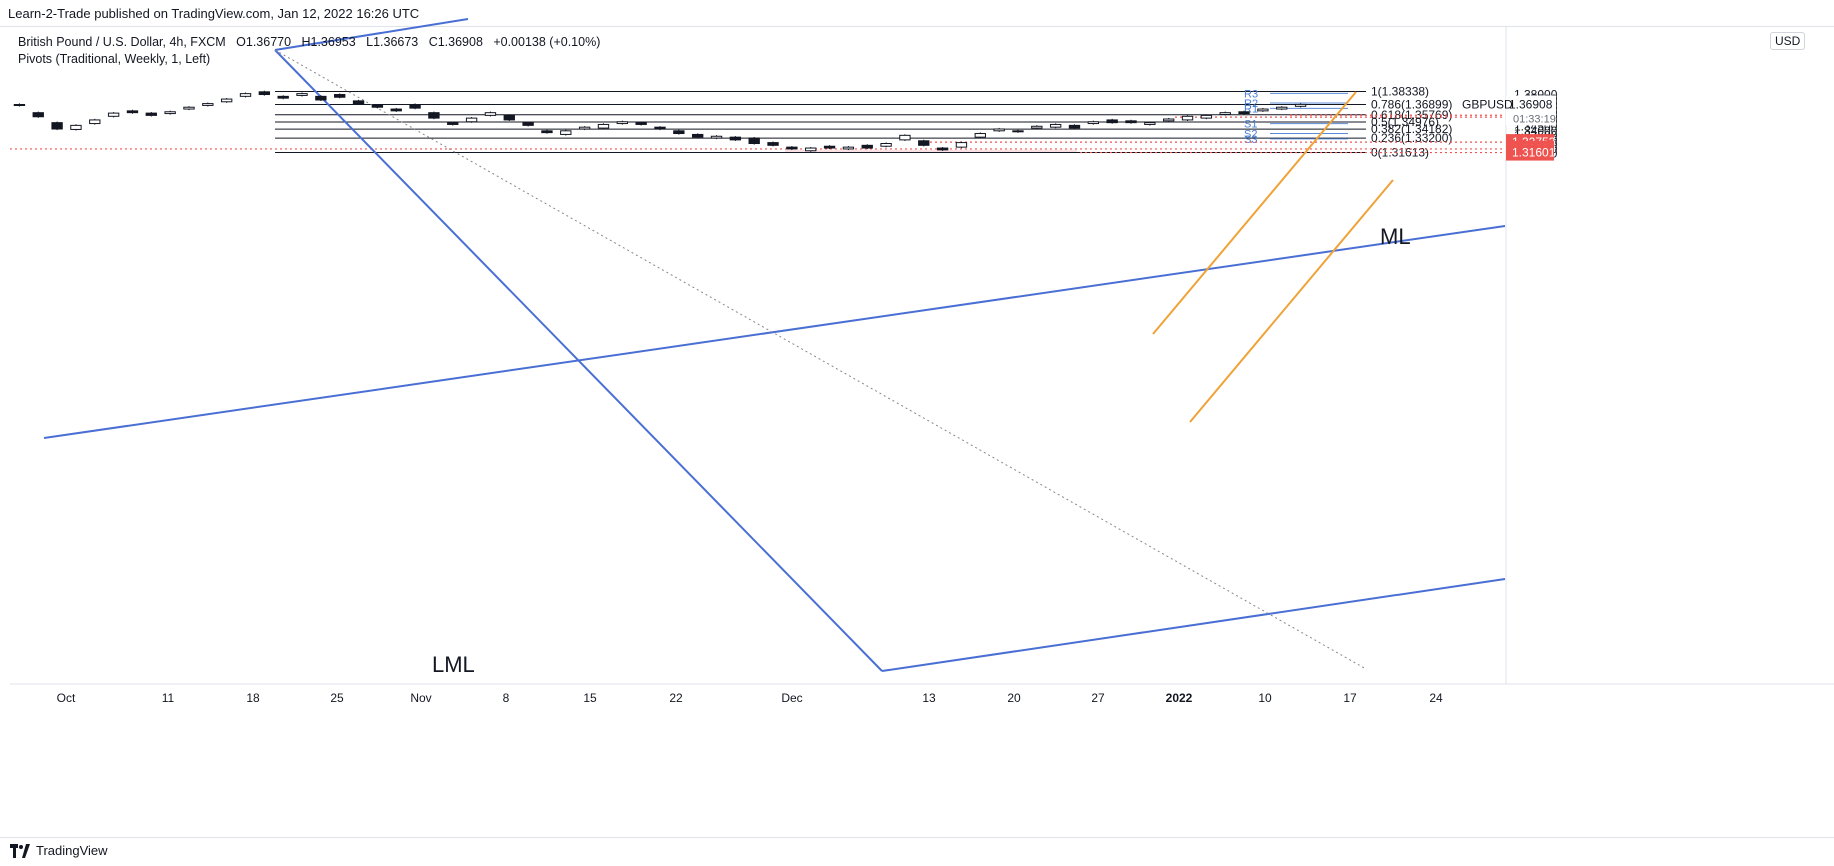 The image size is (1834, 866). What do you see at coordinates (1098, 698) in the screenshot?
I see `x-tick-label: 27` at bounding box center [1098, 698].